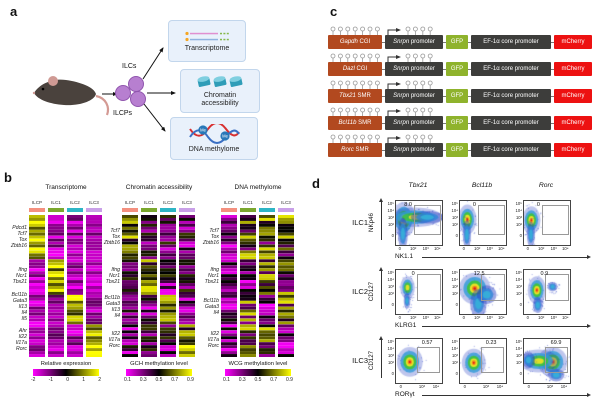 This screenshot has height=400, width=600. What do you see at coordinates (115, 269) in the screenshot?
I see `gene-label-Ifng: Ifng` at bounding box center [115, 269].